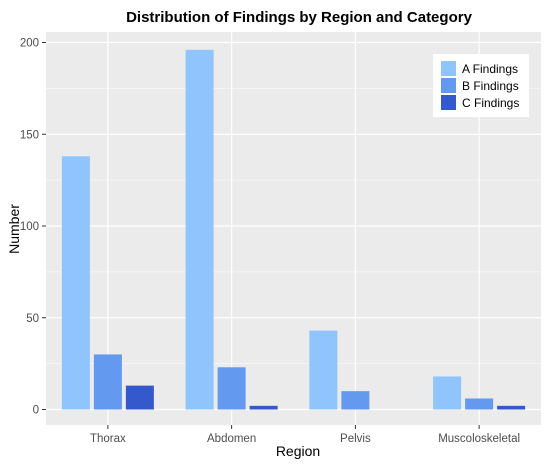 The width and height of the screenshot is (550, 467). Describe the element at coordinates (298, 451) in the screenshot. I see `x-axis-title: Region` at that location.